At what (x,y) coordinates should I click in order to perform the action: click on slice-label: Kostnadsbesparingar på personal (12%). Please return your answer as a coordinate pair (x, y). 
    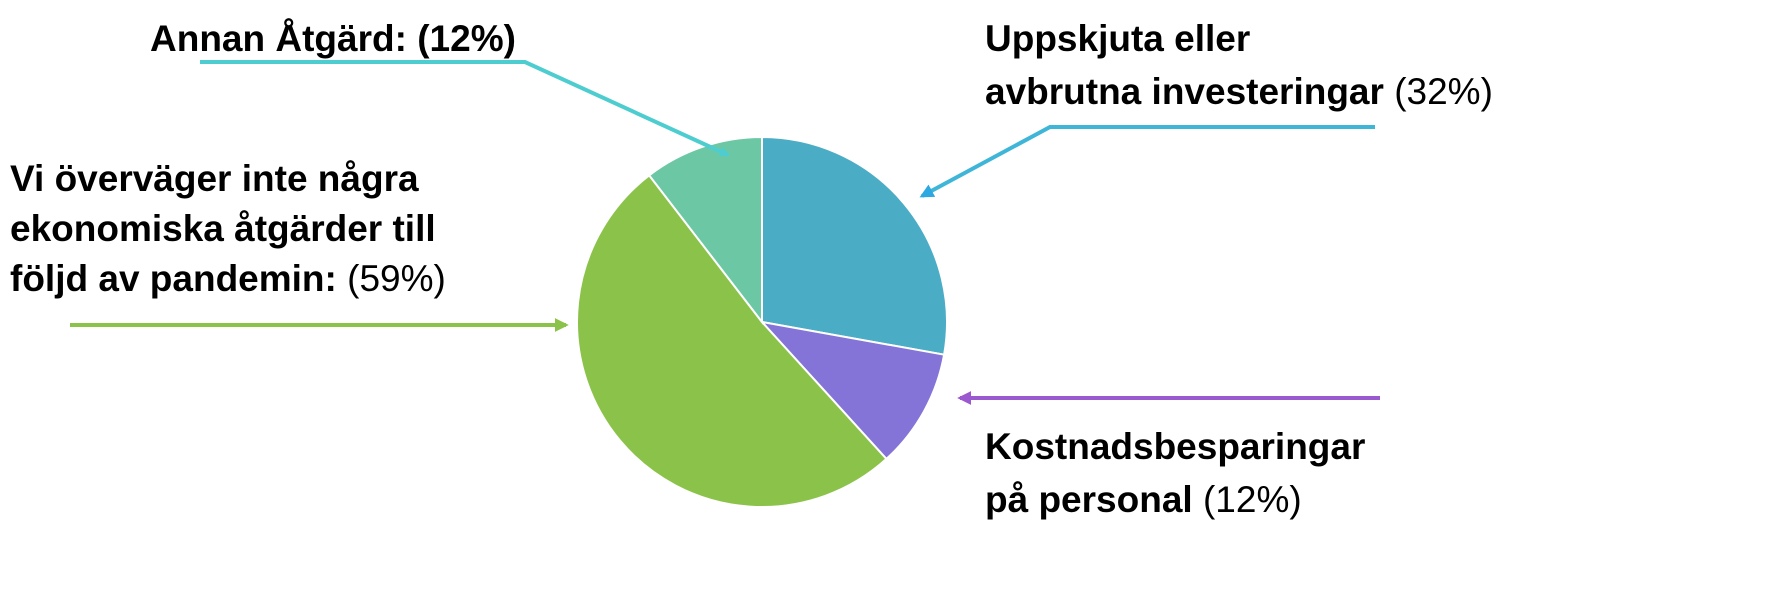
    Looking at the image, I should click on (1175, 473).